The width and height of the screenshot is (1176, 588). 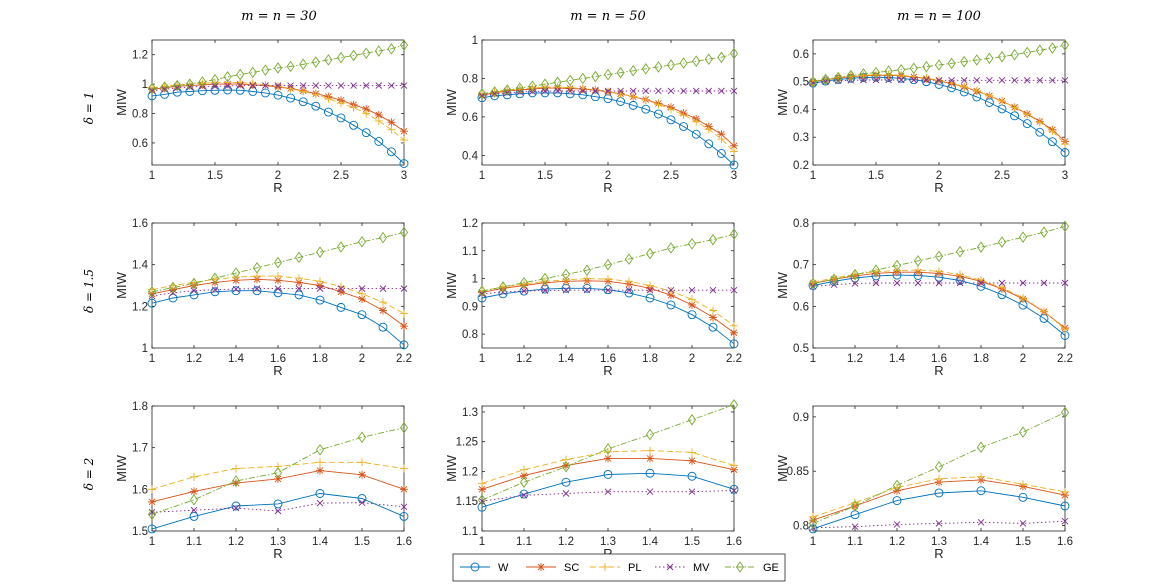 I want to click on y-tick-label: 1, so click(x=145, y=349).